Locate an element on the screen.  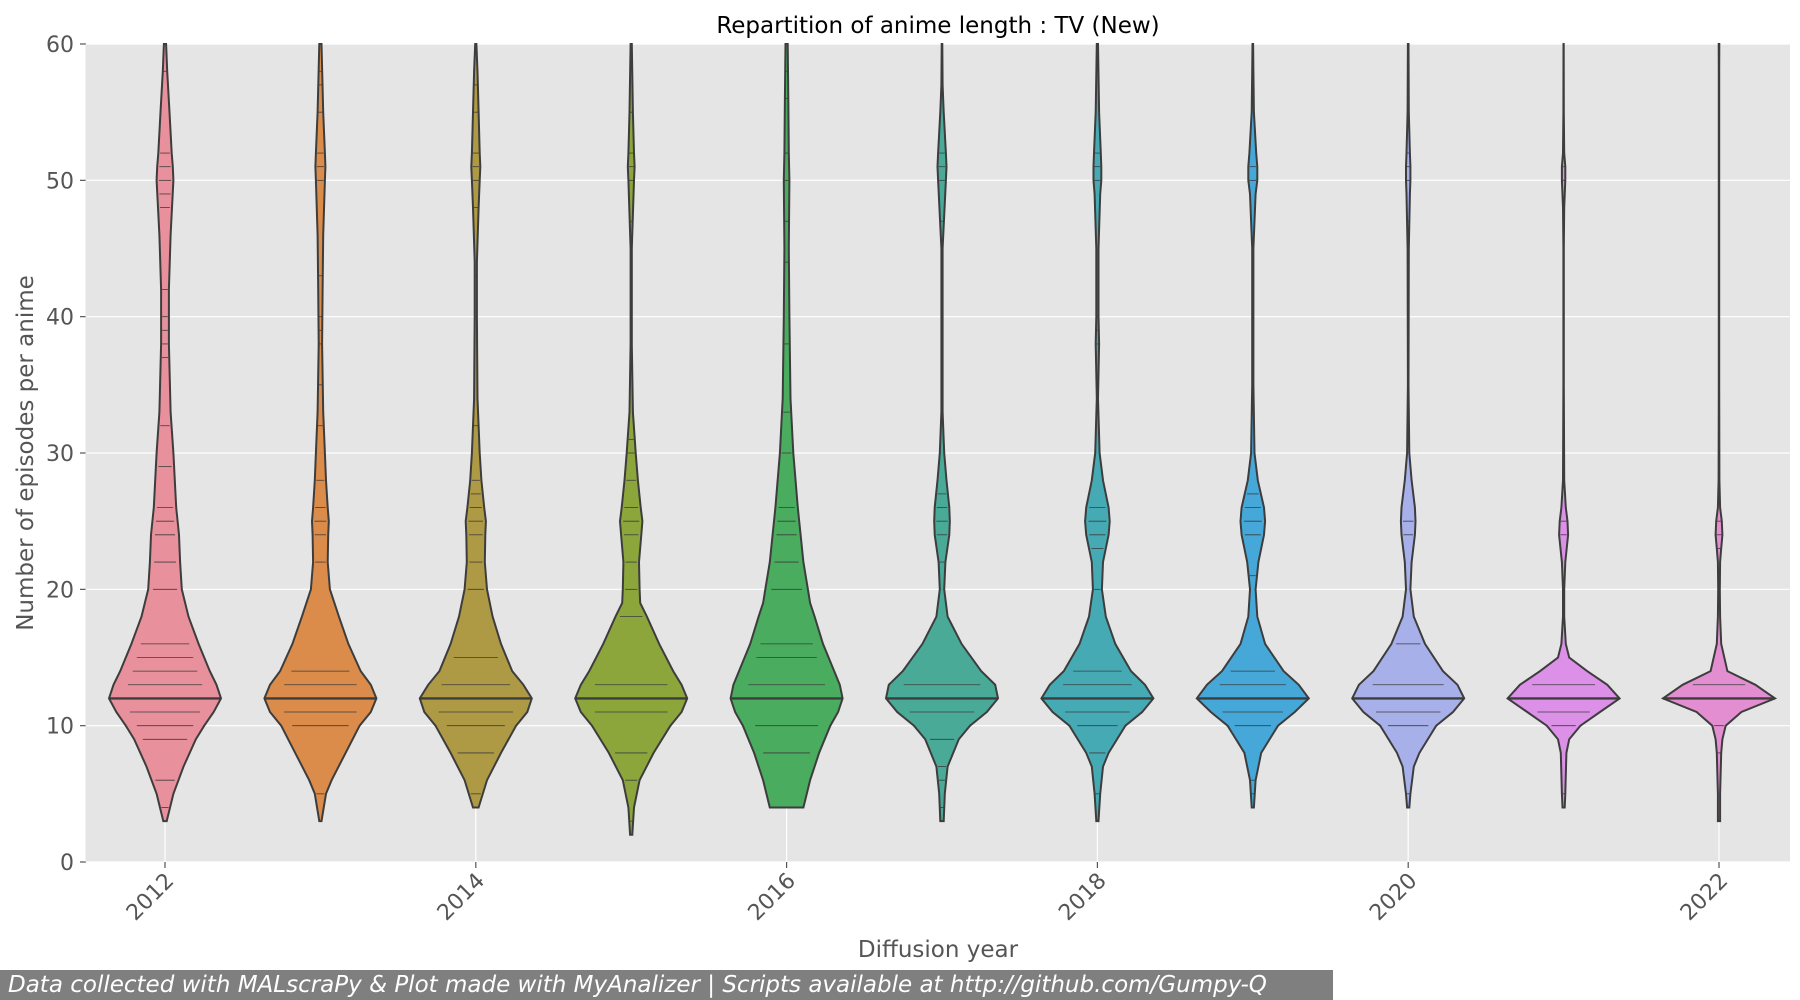
violin-2022 is located at coordinates (1719, 433).